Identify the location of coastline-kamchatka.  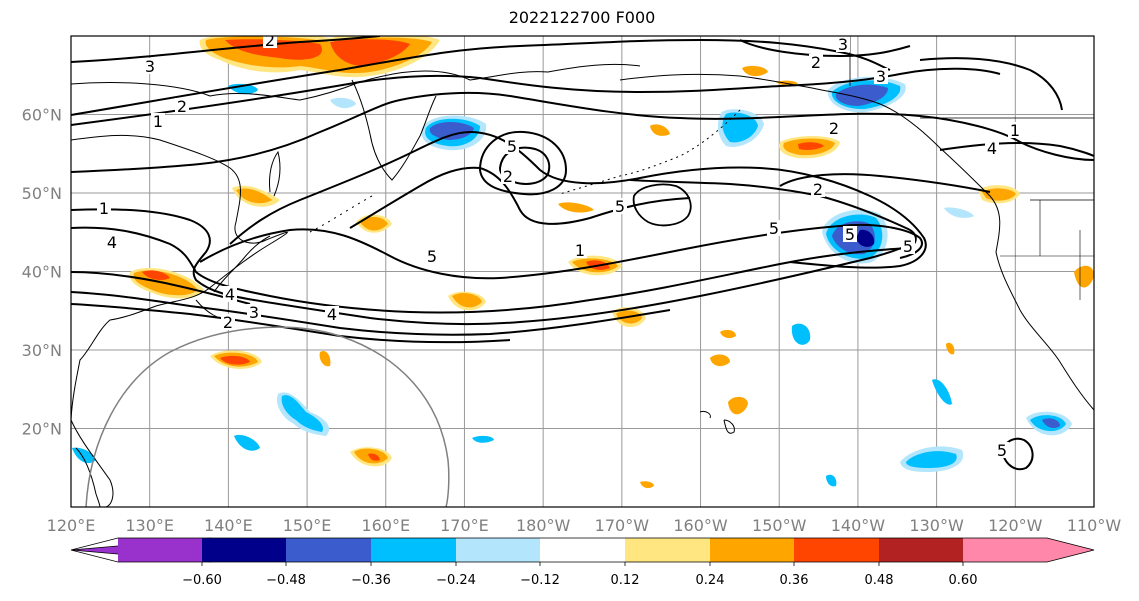
(394, 130).